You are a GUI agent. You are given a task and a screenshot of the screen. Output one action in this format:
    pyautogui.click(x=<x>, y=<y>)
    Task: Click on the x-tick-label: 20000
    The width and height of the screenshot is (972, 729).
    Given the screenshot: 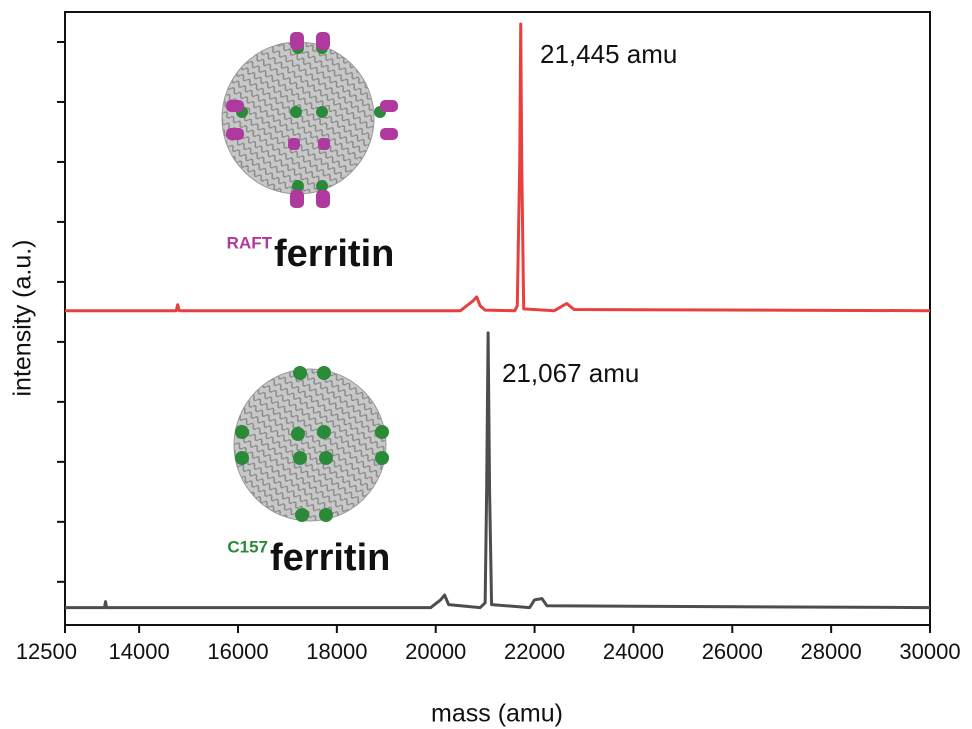 What is the action you would take?
    pyautogui.click(x=435, y=651)
    